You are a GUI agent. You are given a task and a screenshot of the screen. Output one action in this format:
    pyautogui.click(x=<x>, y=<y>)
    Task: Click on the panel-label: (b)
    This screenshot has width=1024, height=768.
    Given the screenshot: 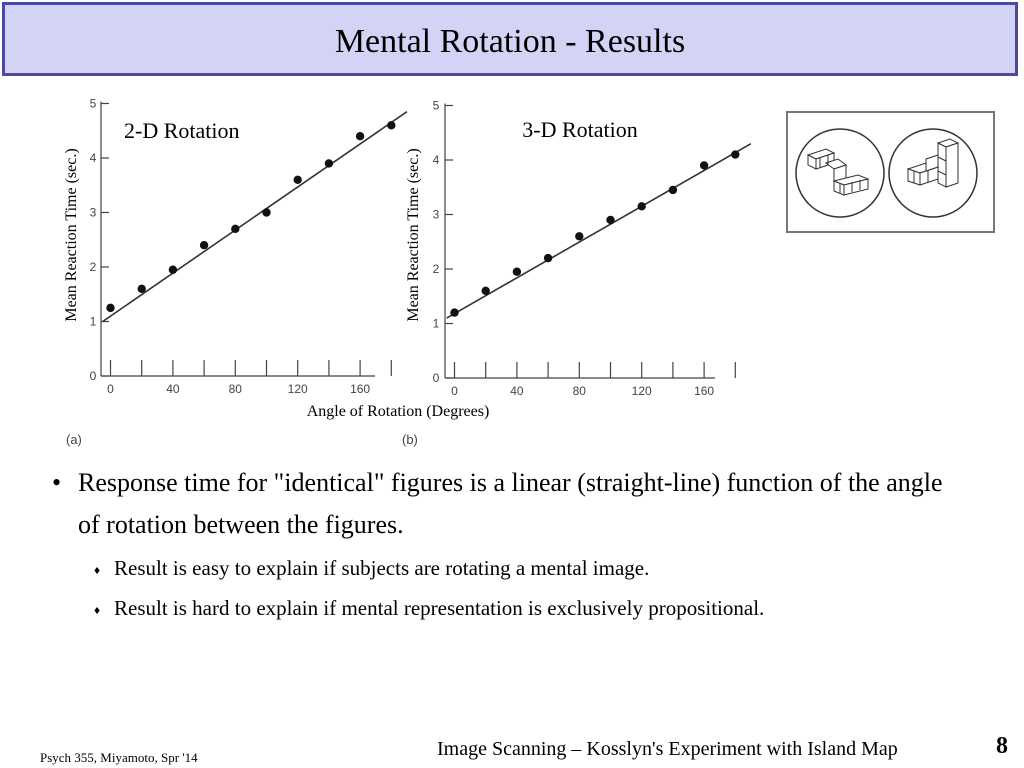 What is the action you would take?
    pyautogui.click(x=410, y=439)
    